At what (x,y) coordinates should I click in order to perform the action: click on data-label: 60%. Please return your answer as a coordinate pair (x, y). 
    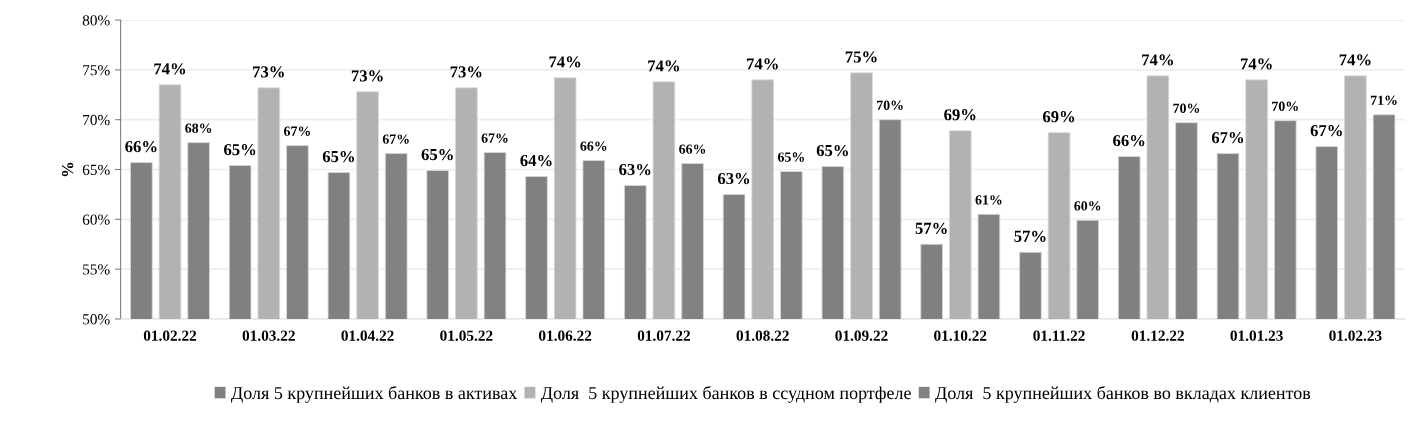
    Looking at the image, I should click on (1087, 206).